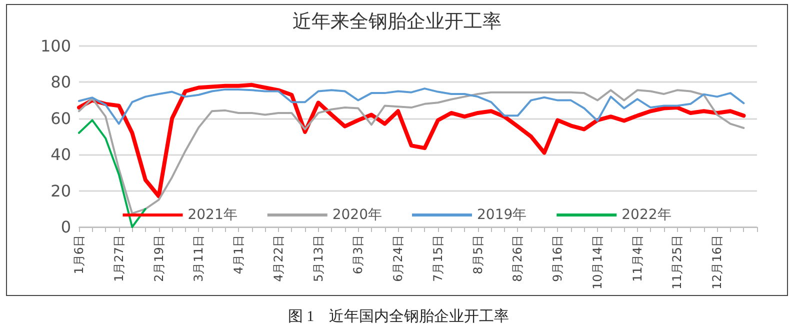  What do you see at coordinates (318, 258) in the screenshot?
I see `x-tick-label: 5月13日` at bounding box center [318, 258].